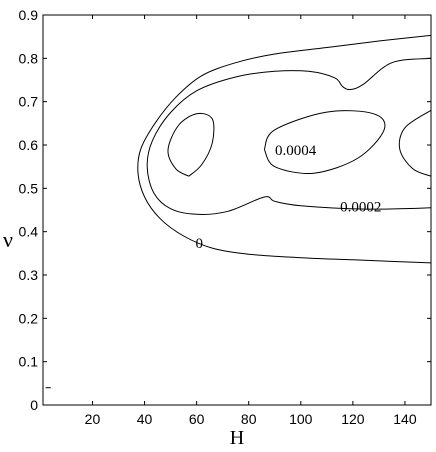 The width and height of the screenshot is (436, 452). Describe the element at coordinates (29, 362) in the screenshot. I see `y-tick-label: 0.1` at that location.